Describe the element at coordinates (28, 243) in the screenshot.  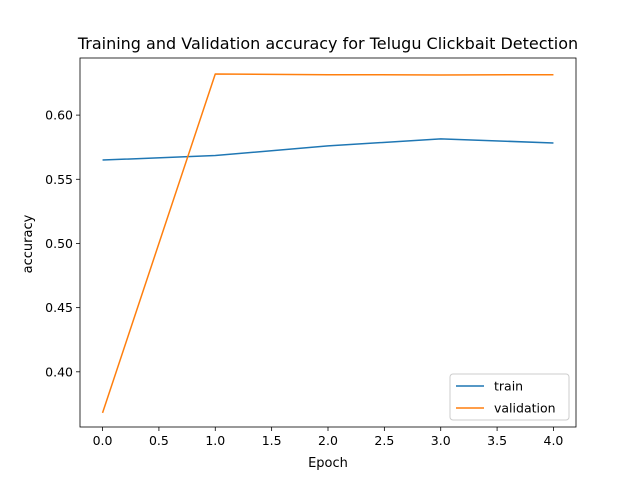
I see `y-axis-label: accuracy` at that location.